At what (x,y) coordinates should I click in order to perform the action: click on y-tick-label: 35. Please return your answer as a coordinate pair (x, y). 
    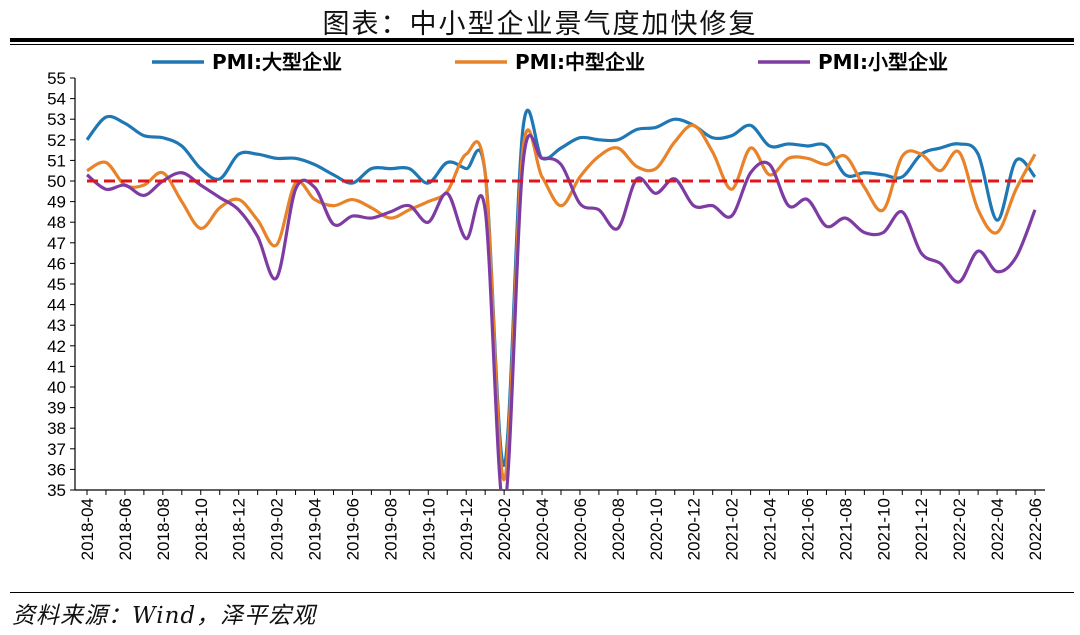
    Looking at the image, I should click on (56, 490).